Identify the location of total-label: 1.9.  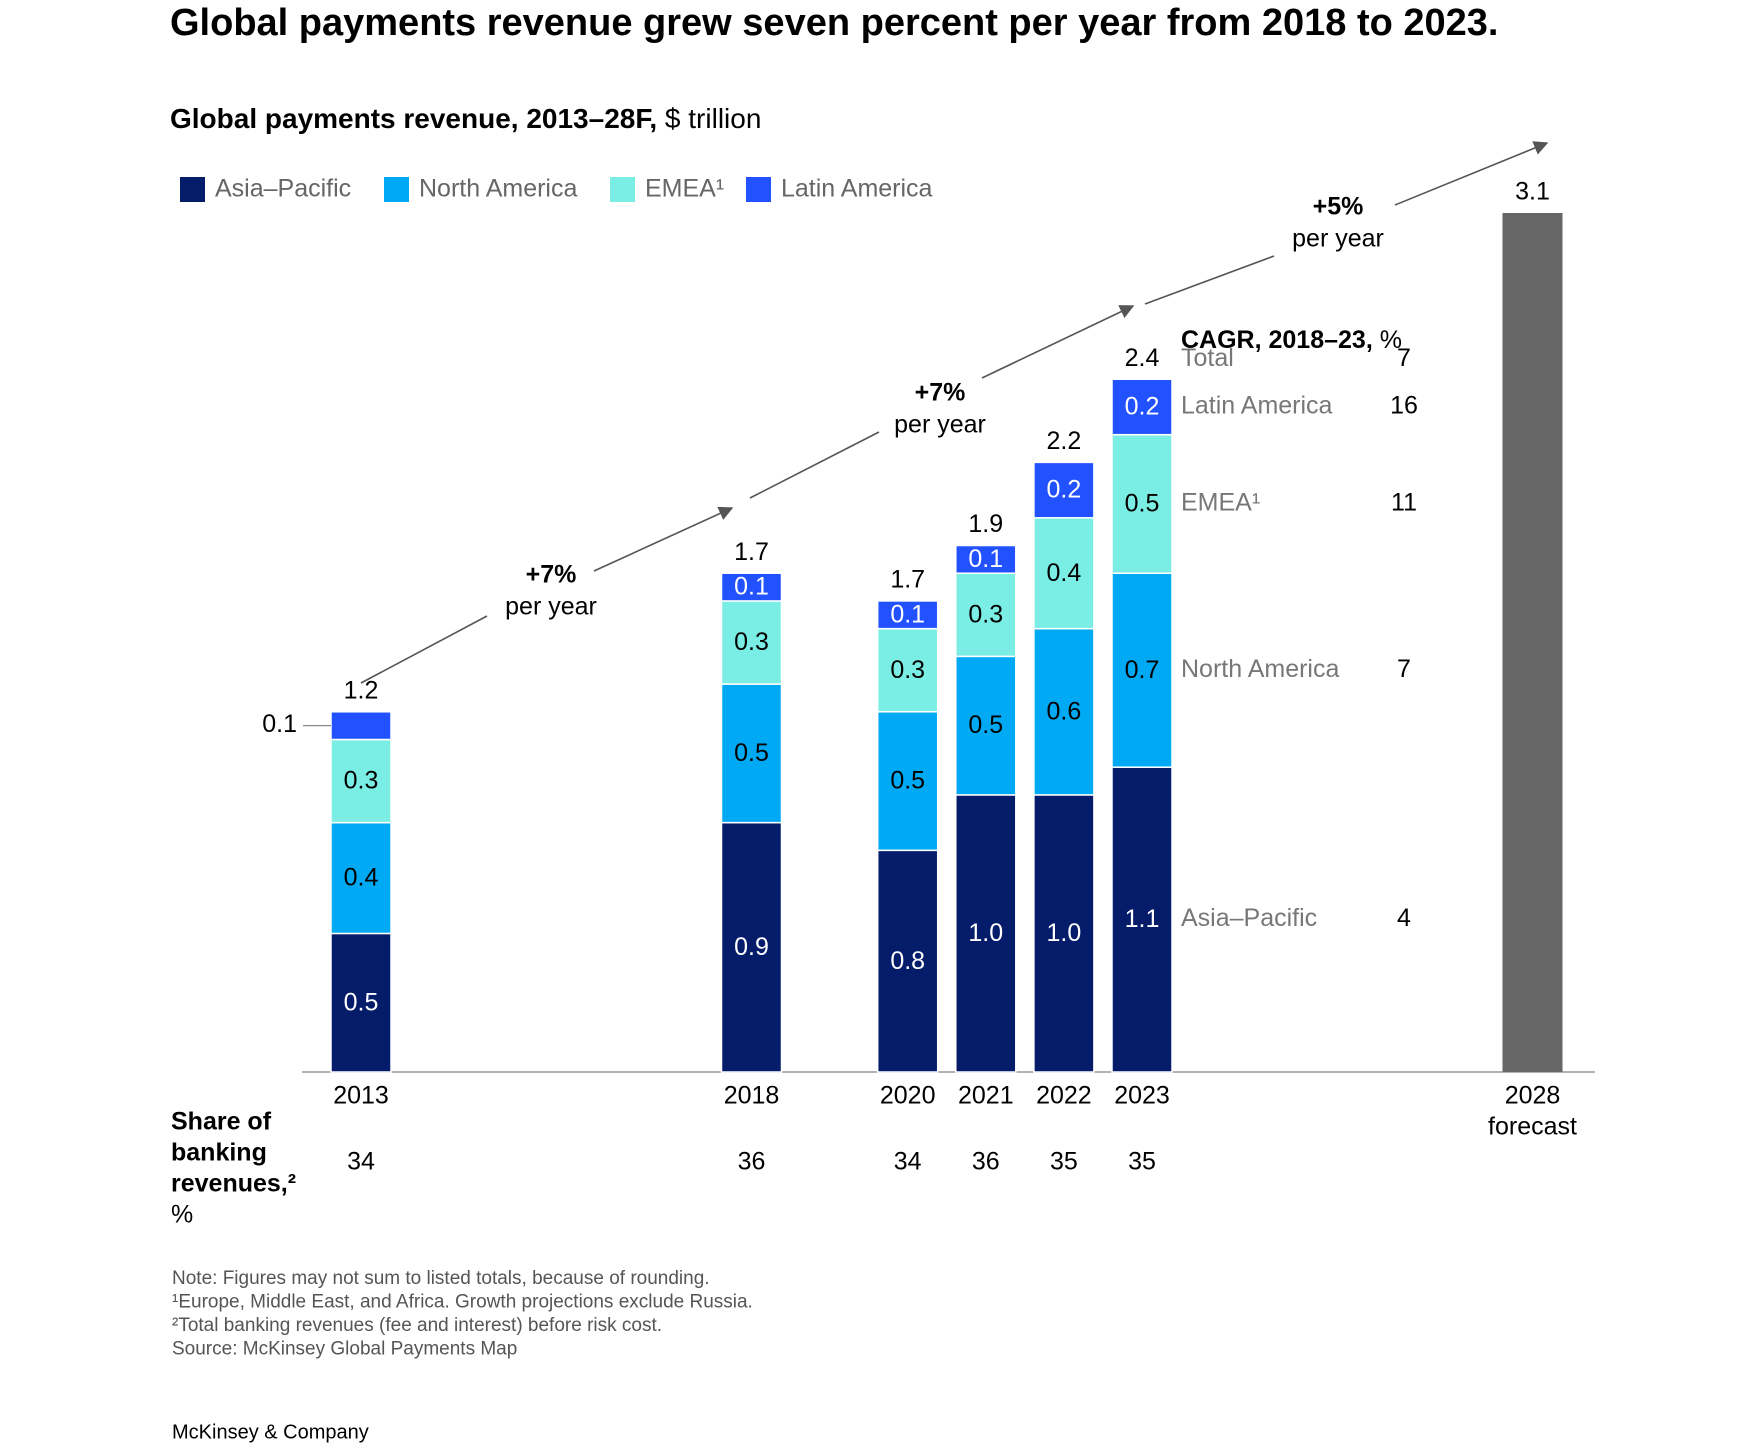
(985, 524).